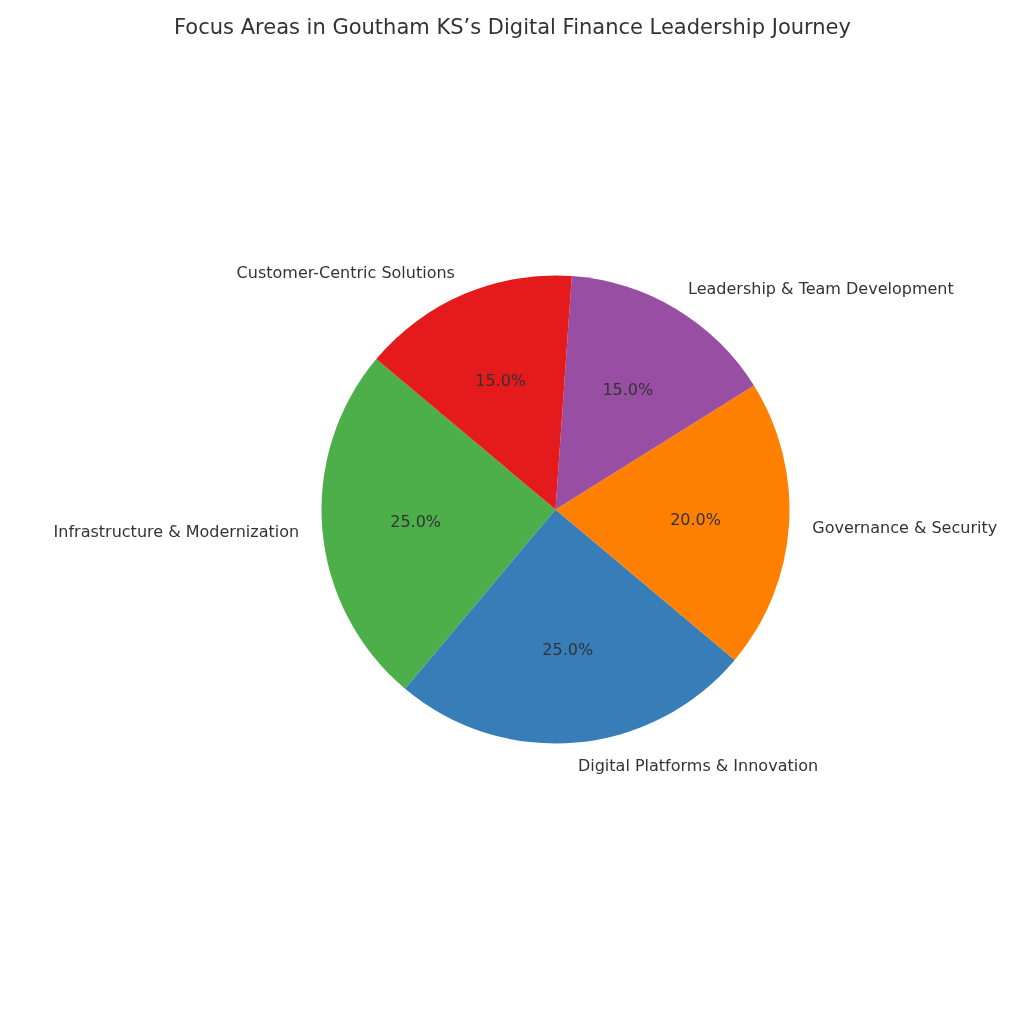 This screenshot has height=1024, width=1024. Describe the element at coordinates (821, 289) in the screenshot. I see `slice-label: Leadership & Team Development` at that location.